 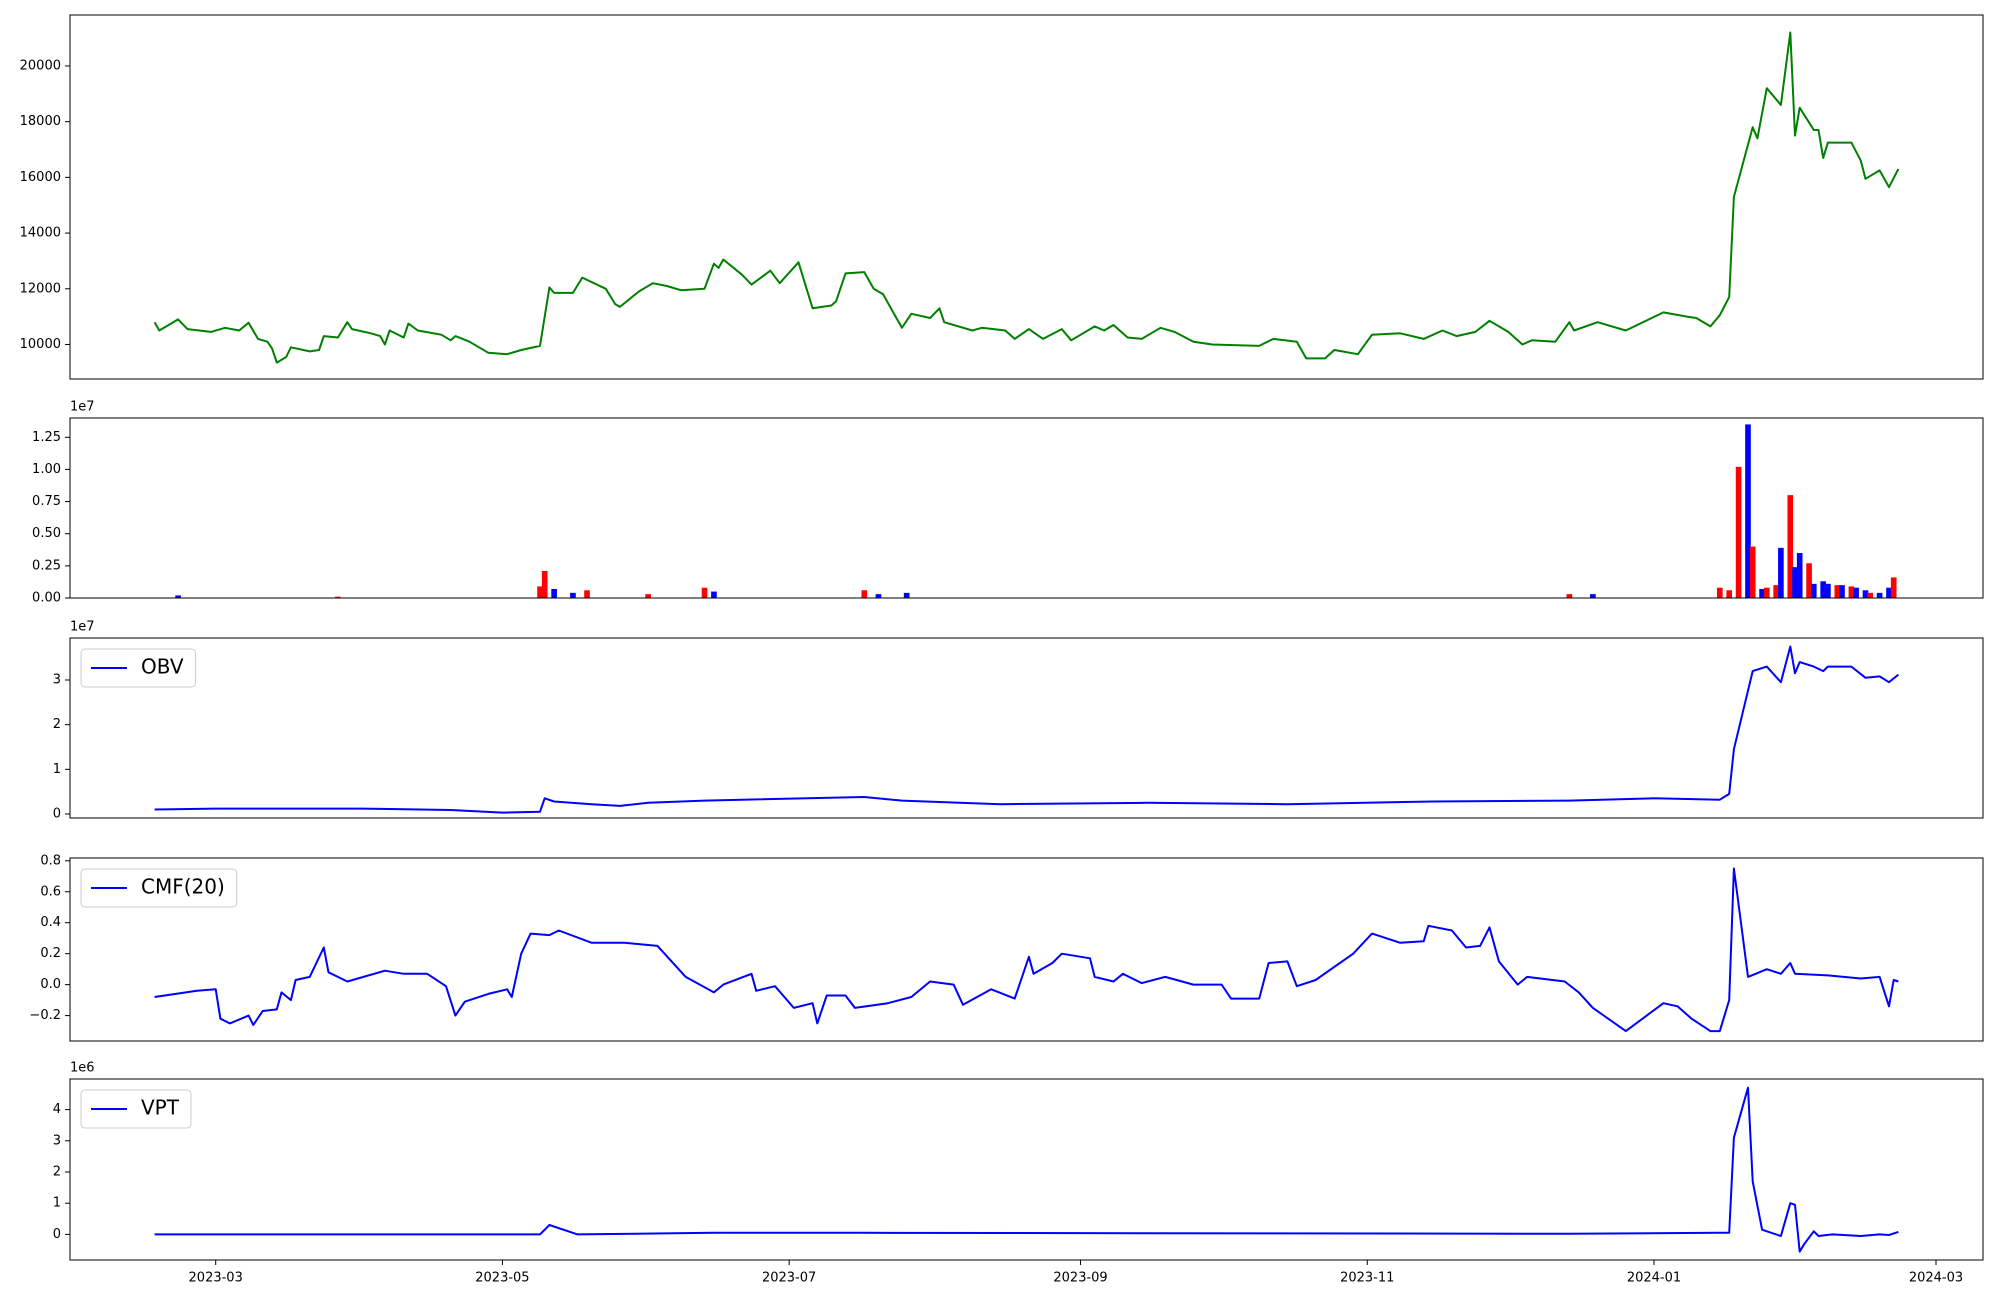 I want to click on y-tick-label: 12000, so click(x=40, y=288).